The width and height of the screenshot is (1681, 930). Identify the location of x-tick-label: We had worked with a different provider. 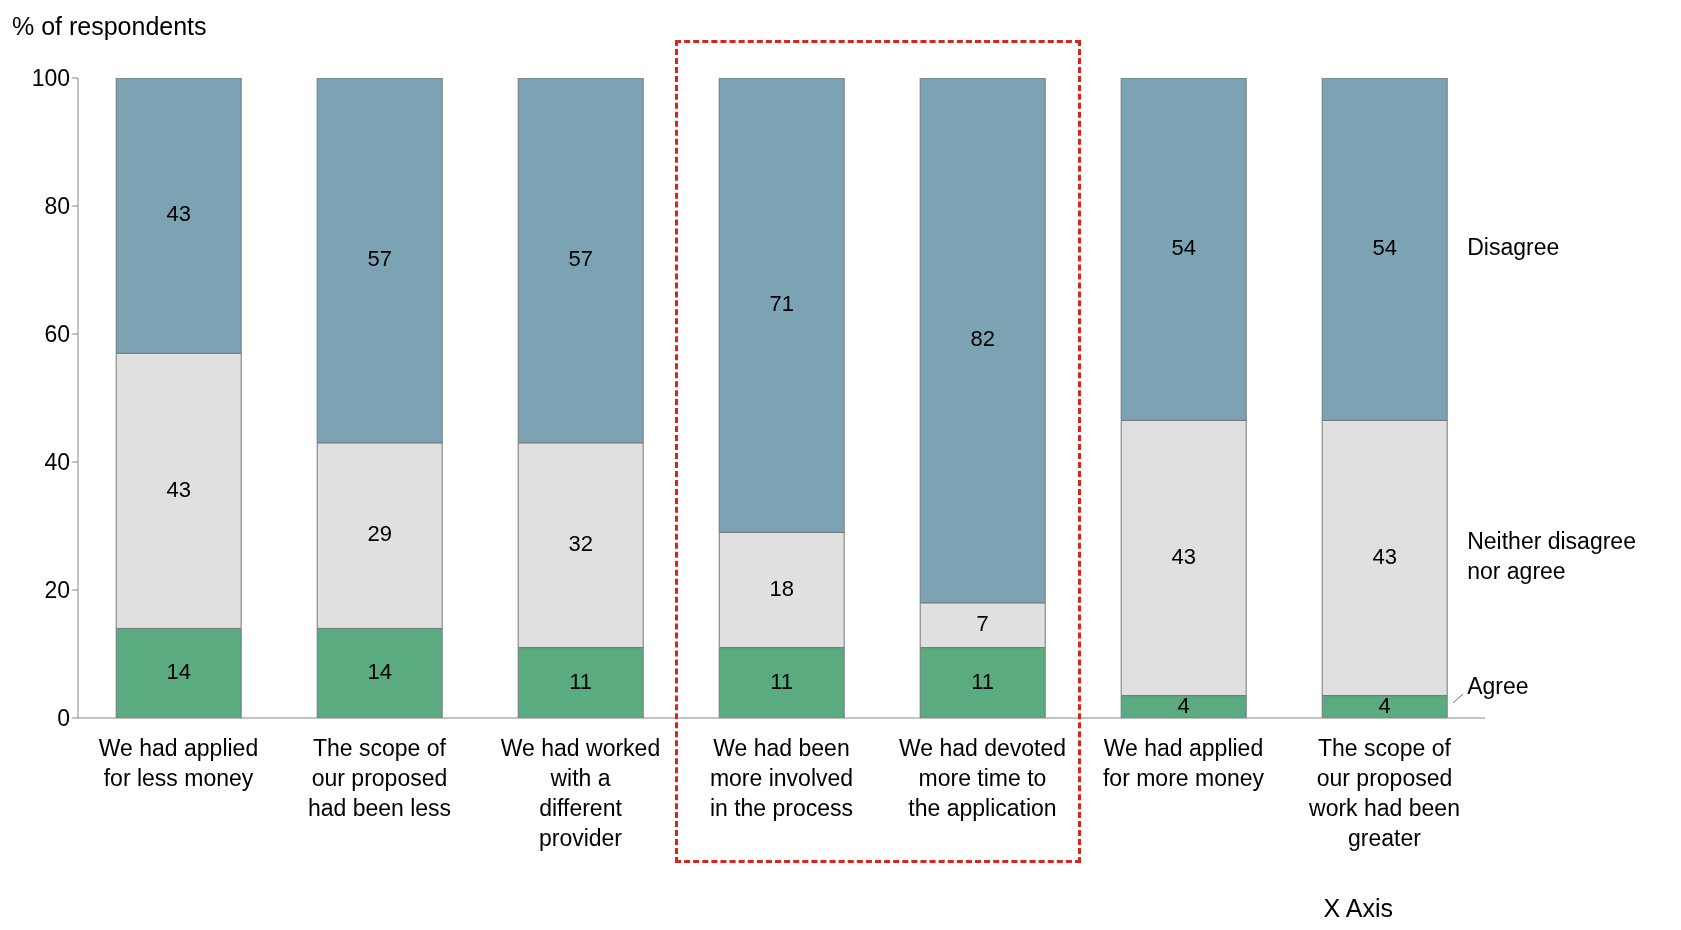
(580, 793).